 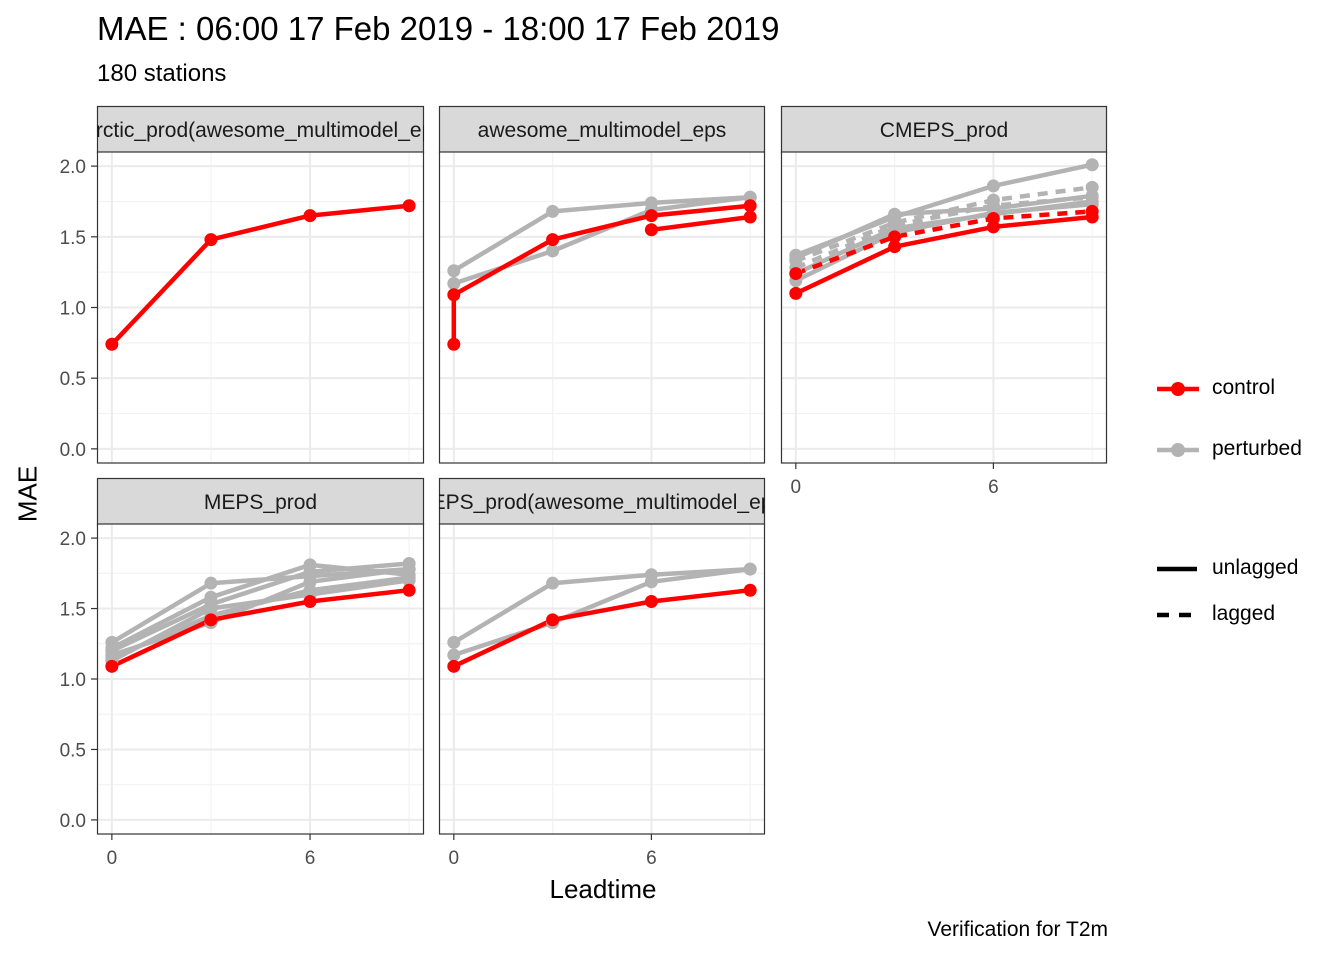 What do you see at coordinates (1017, 929) in the screenshot?
I see `chart-caption: Verification for T2m` at bounding box center [1017, 929].